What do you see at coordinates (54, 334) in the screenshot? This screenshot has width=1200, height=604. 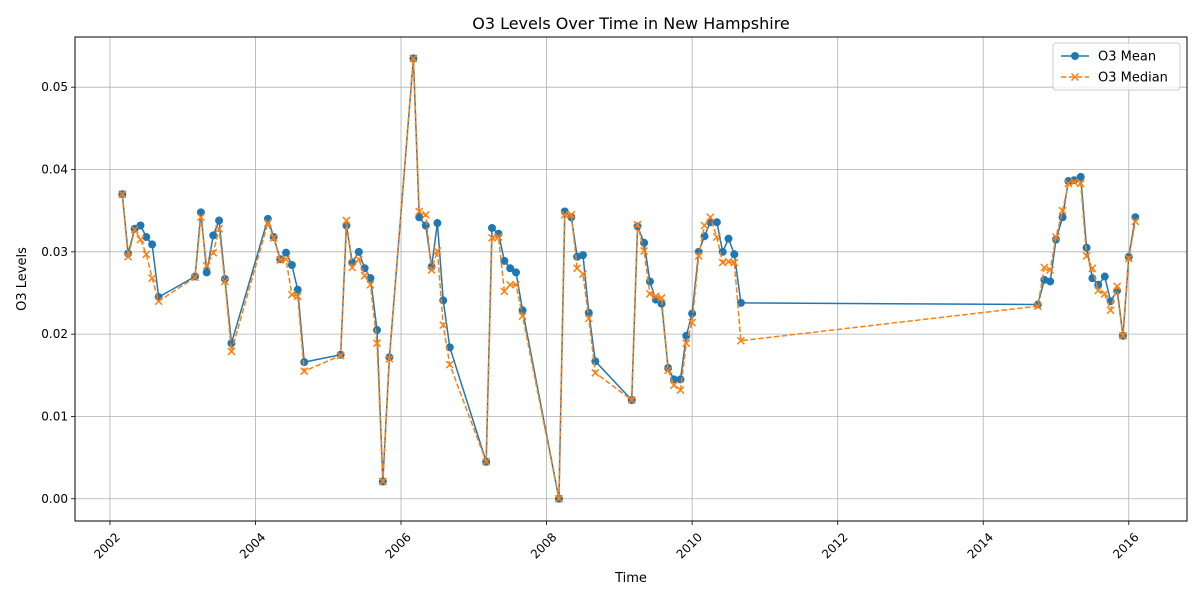 I see `y-tick-label: 0.02` at bounding box center [54, 334].